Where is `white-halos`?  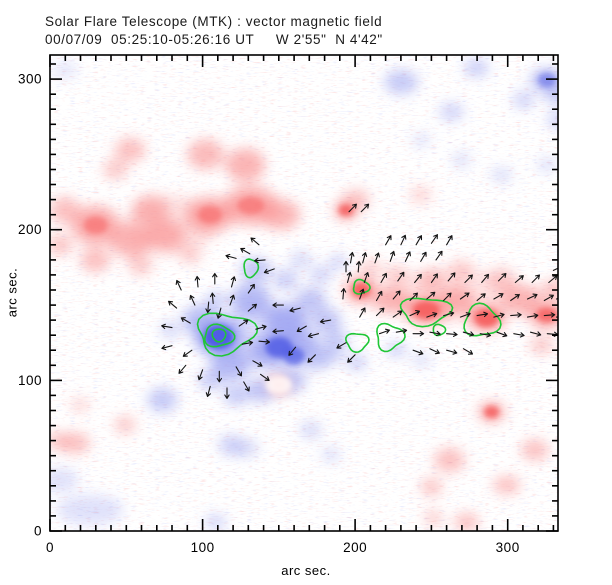 white-halos is located at coordinates (279, 385).